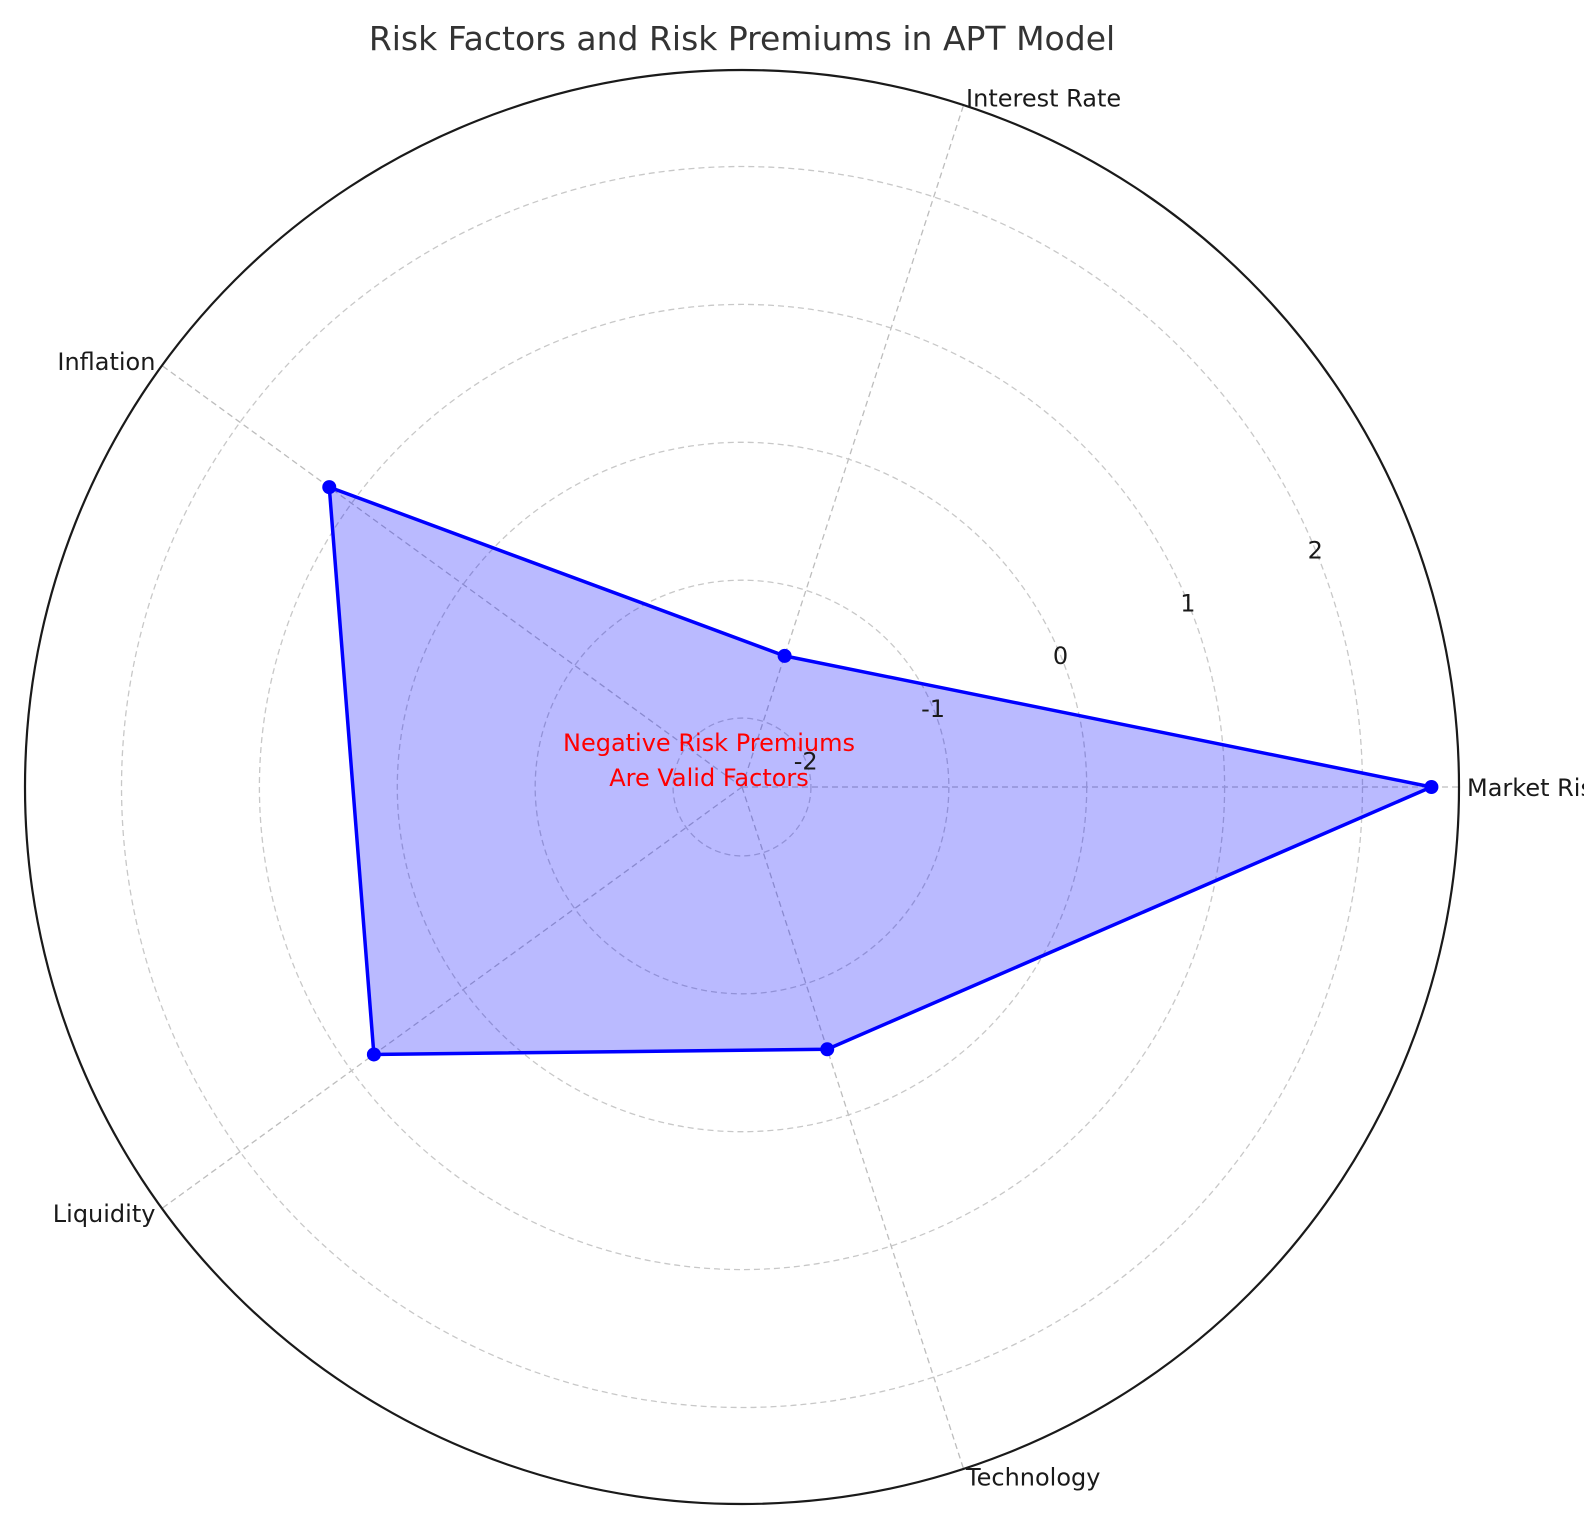 The height and width of the screenshot is (1527, 1584). I want to click on category-label-0: Market Risk, so click(1525, 788).